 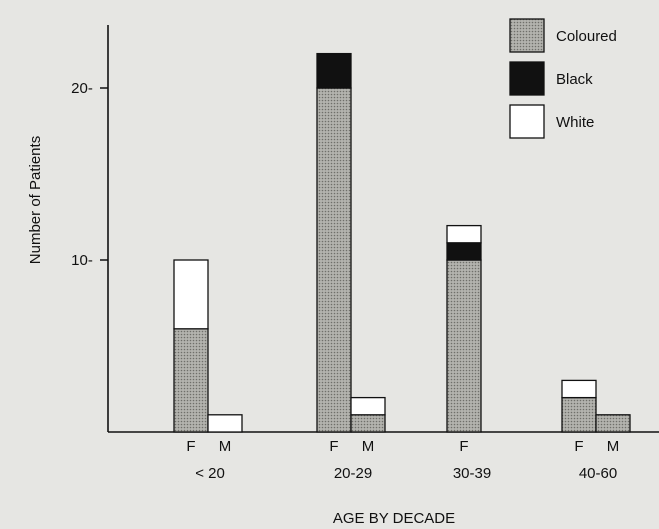 What do you see at coordinates (463, 446) in the screenshot?
I see `sex-label-2-F: F` at bounding box center [463, 446].